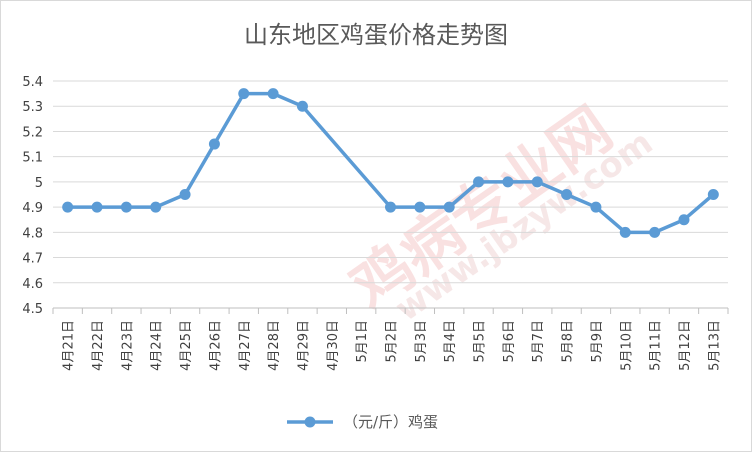 Image resolution: width=752 pixels, height=456 pixels. What do you see at coordinates (32, 132) in the screenshot?
I see `y-tick-label: 5.2` at bounding box center [32, 132].